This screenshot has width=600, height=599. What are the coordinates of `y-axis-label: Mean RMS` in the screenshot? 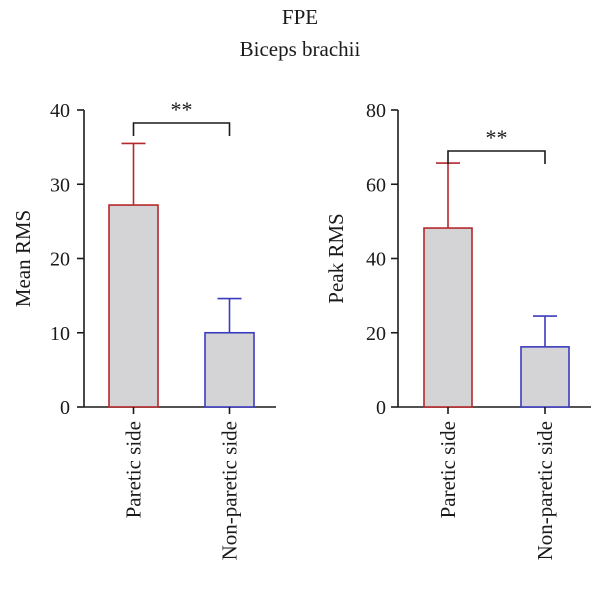 It's located at (23, 258).